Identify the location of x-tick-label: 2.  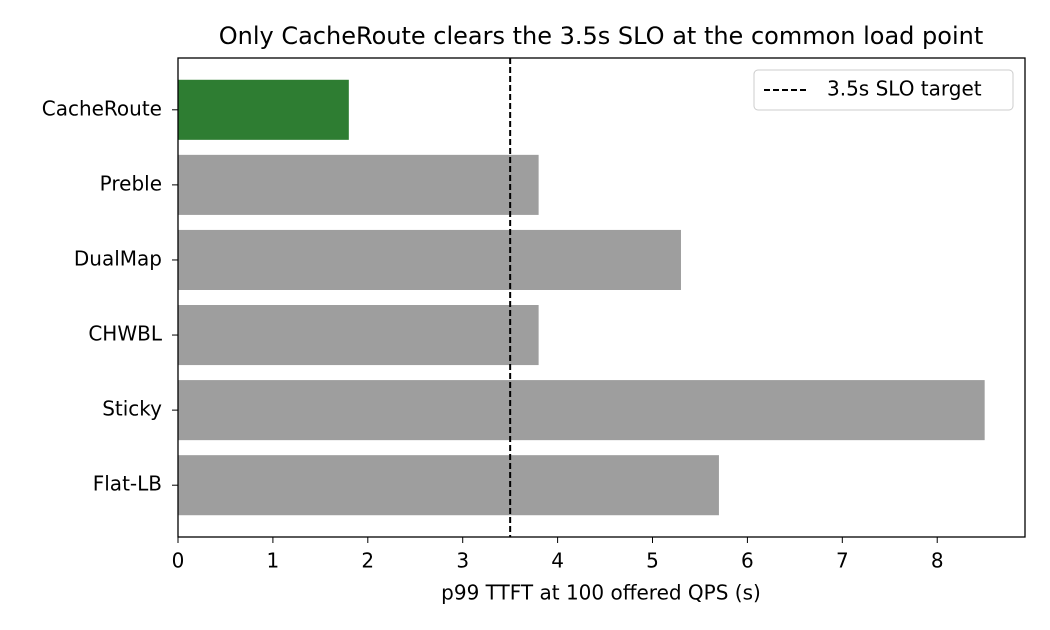
(367, 561).